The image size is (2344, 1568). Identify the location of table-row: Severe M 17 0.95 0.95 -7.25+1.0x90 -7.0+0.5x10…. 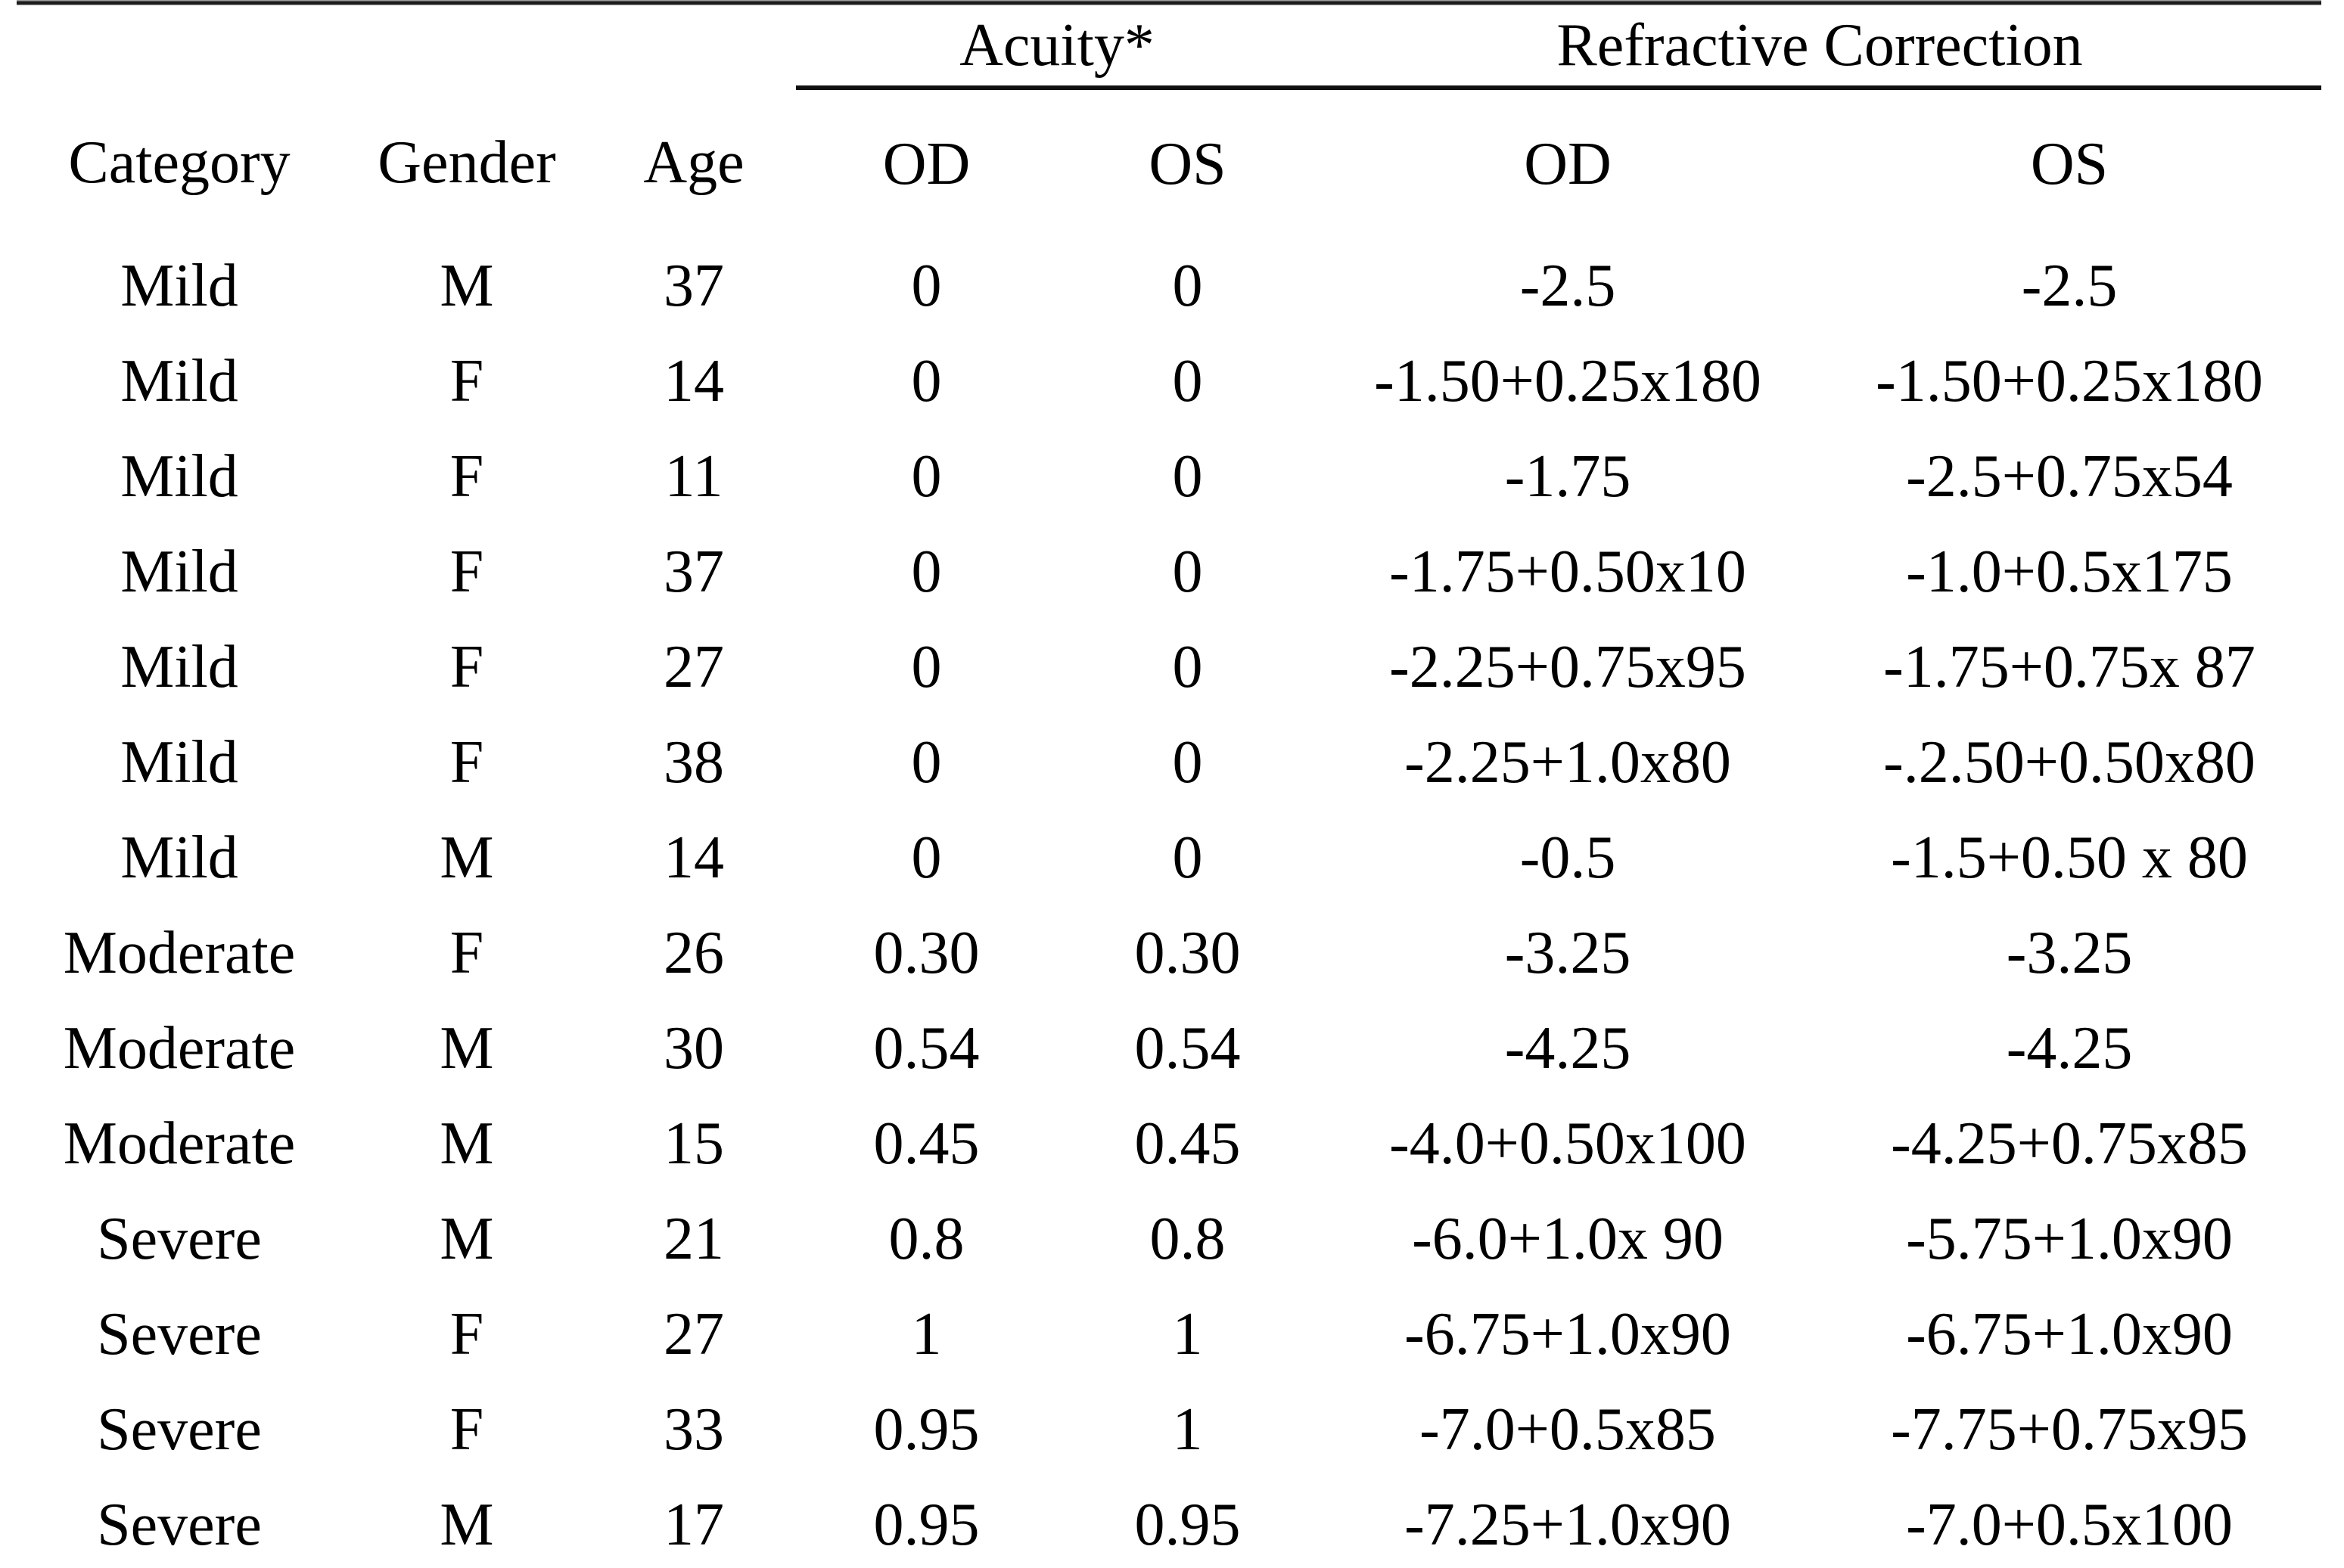
(1169, 1522).